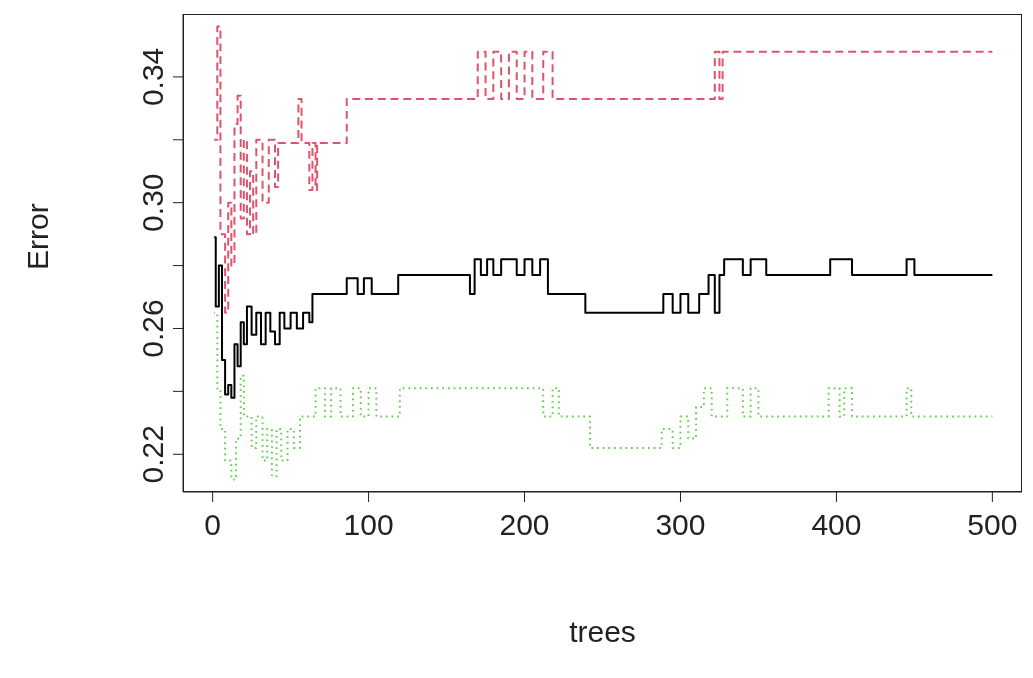  Describe the element at coordinates (152, 328) in the screenshot. I see `y-tick-label: 0.26` at that location.